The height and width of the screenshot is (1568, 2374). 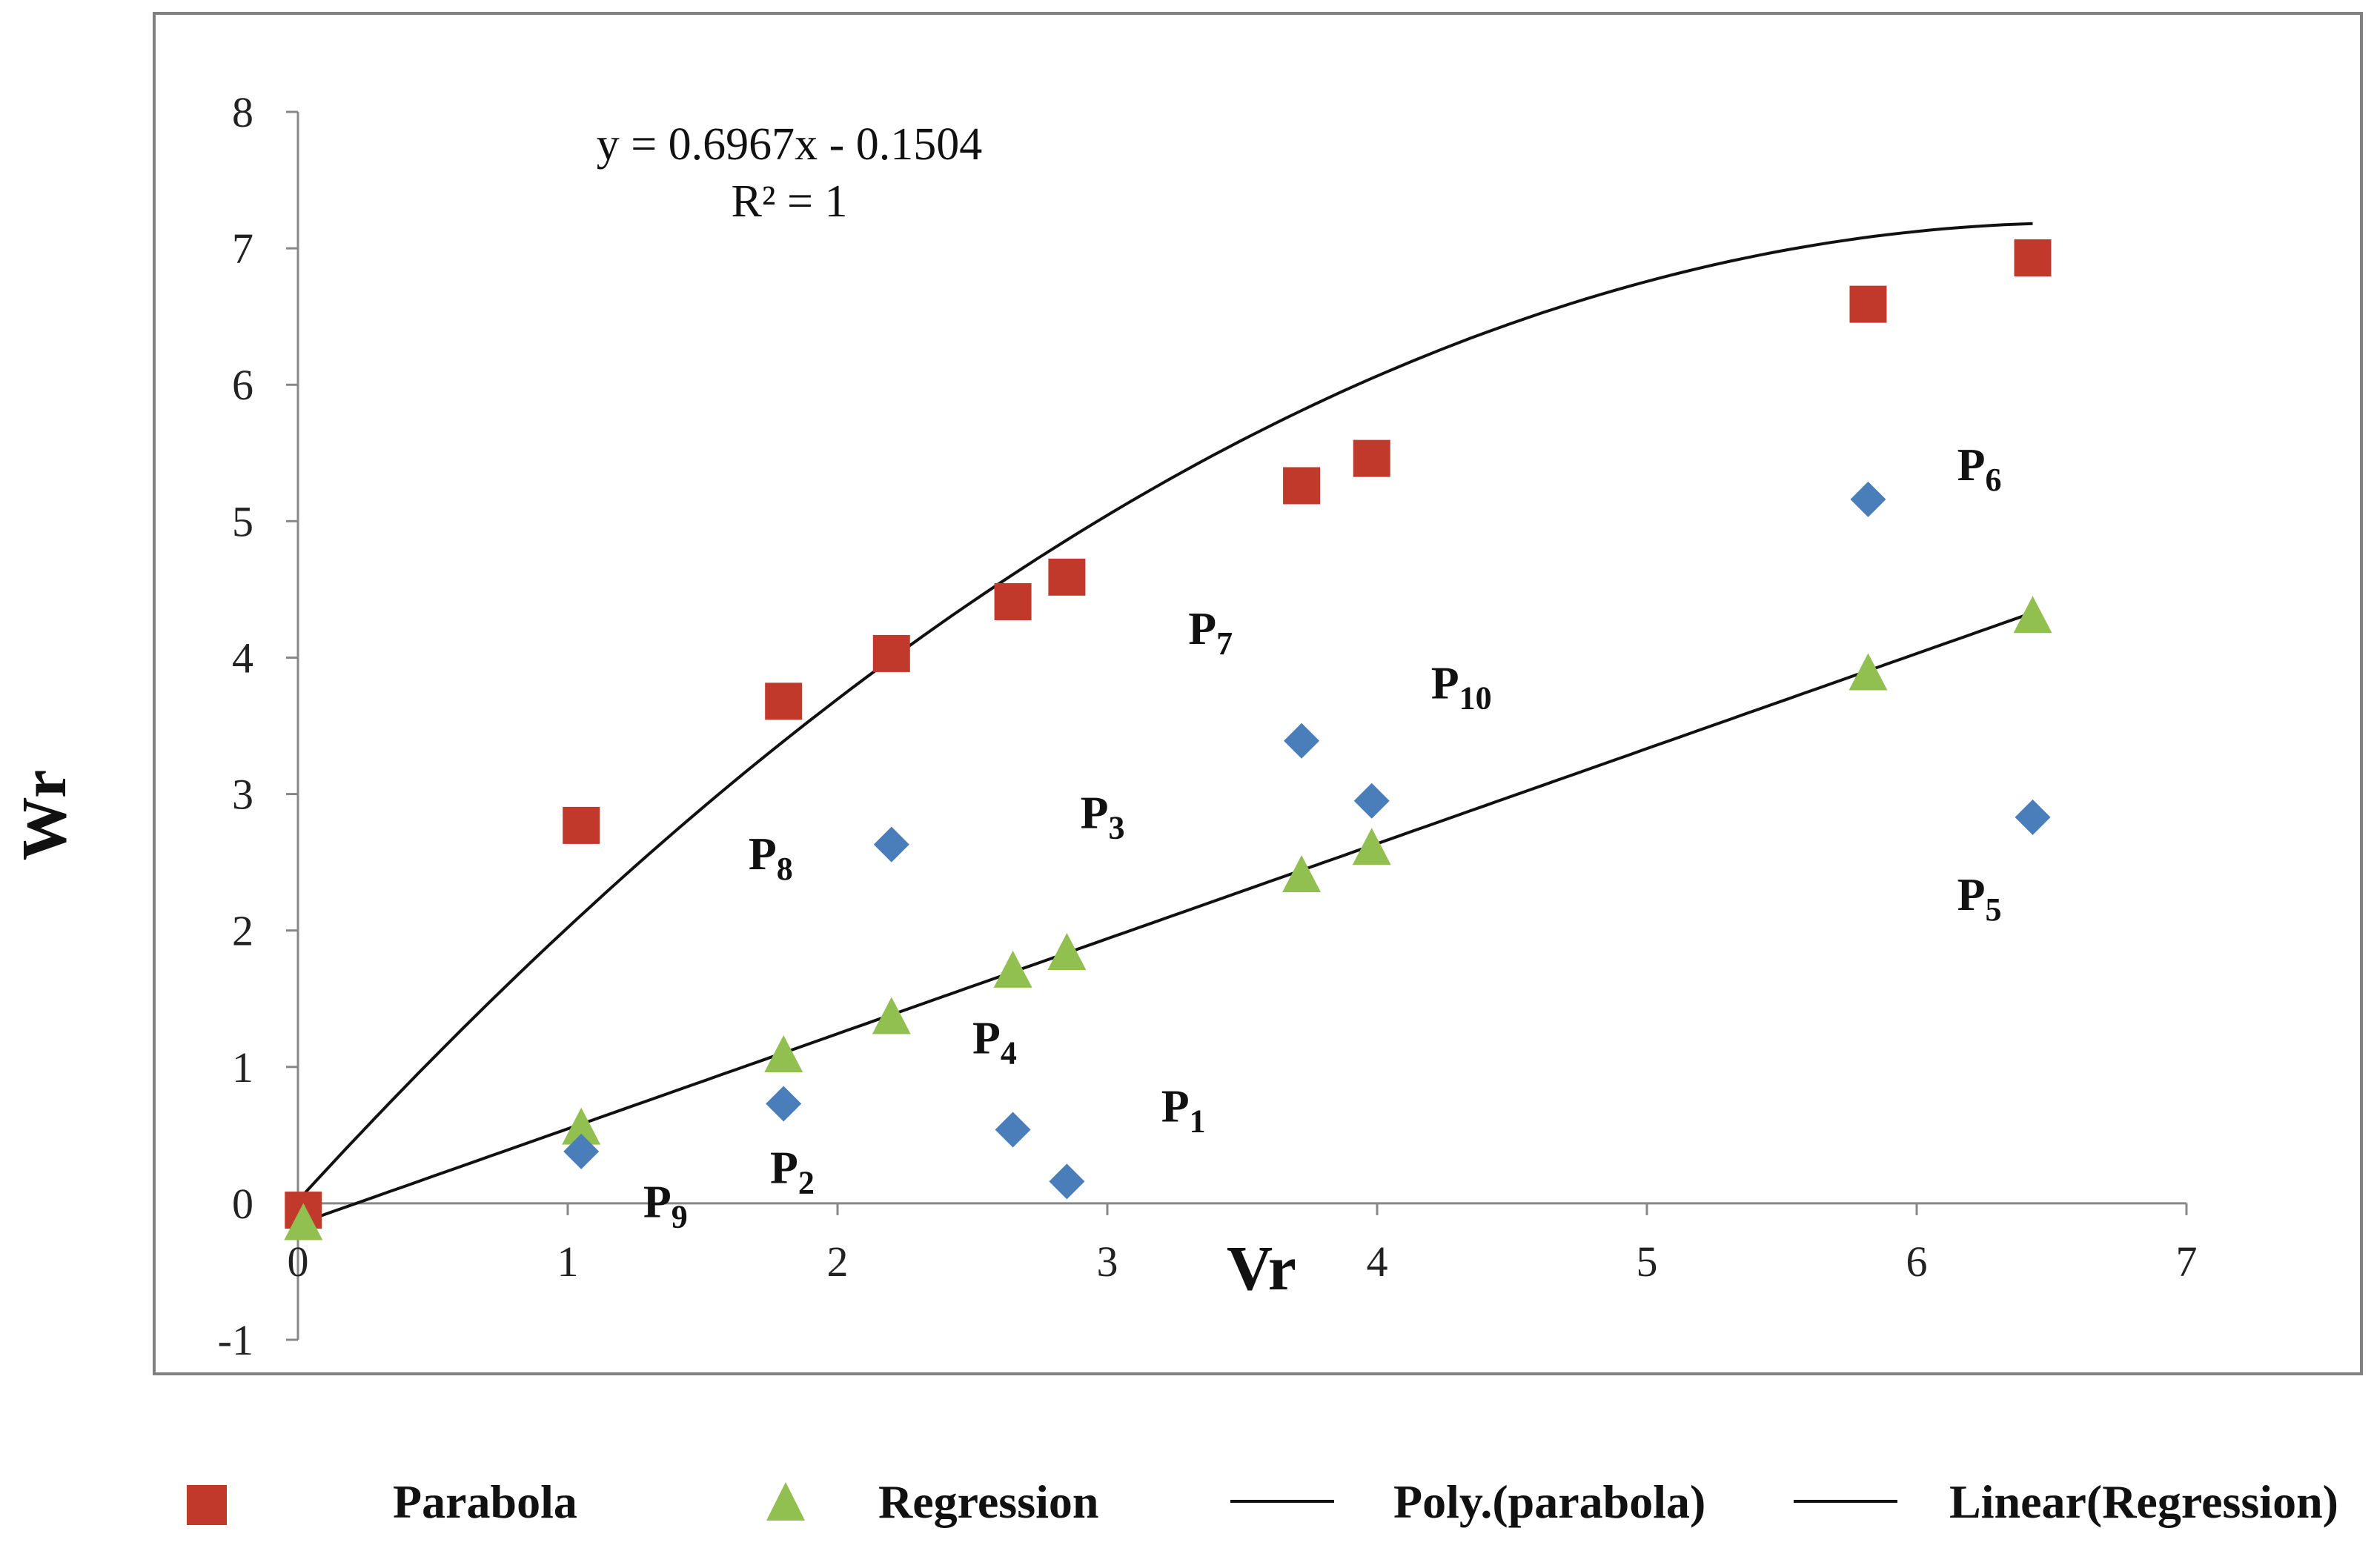 I want to click on x-tick-label: 5, so click(x=1647, y=1262).